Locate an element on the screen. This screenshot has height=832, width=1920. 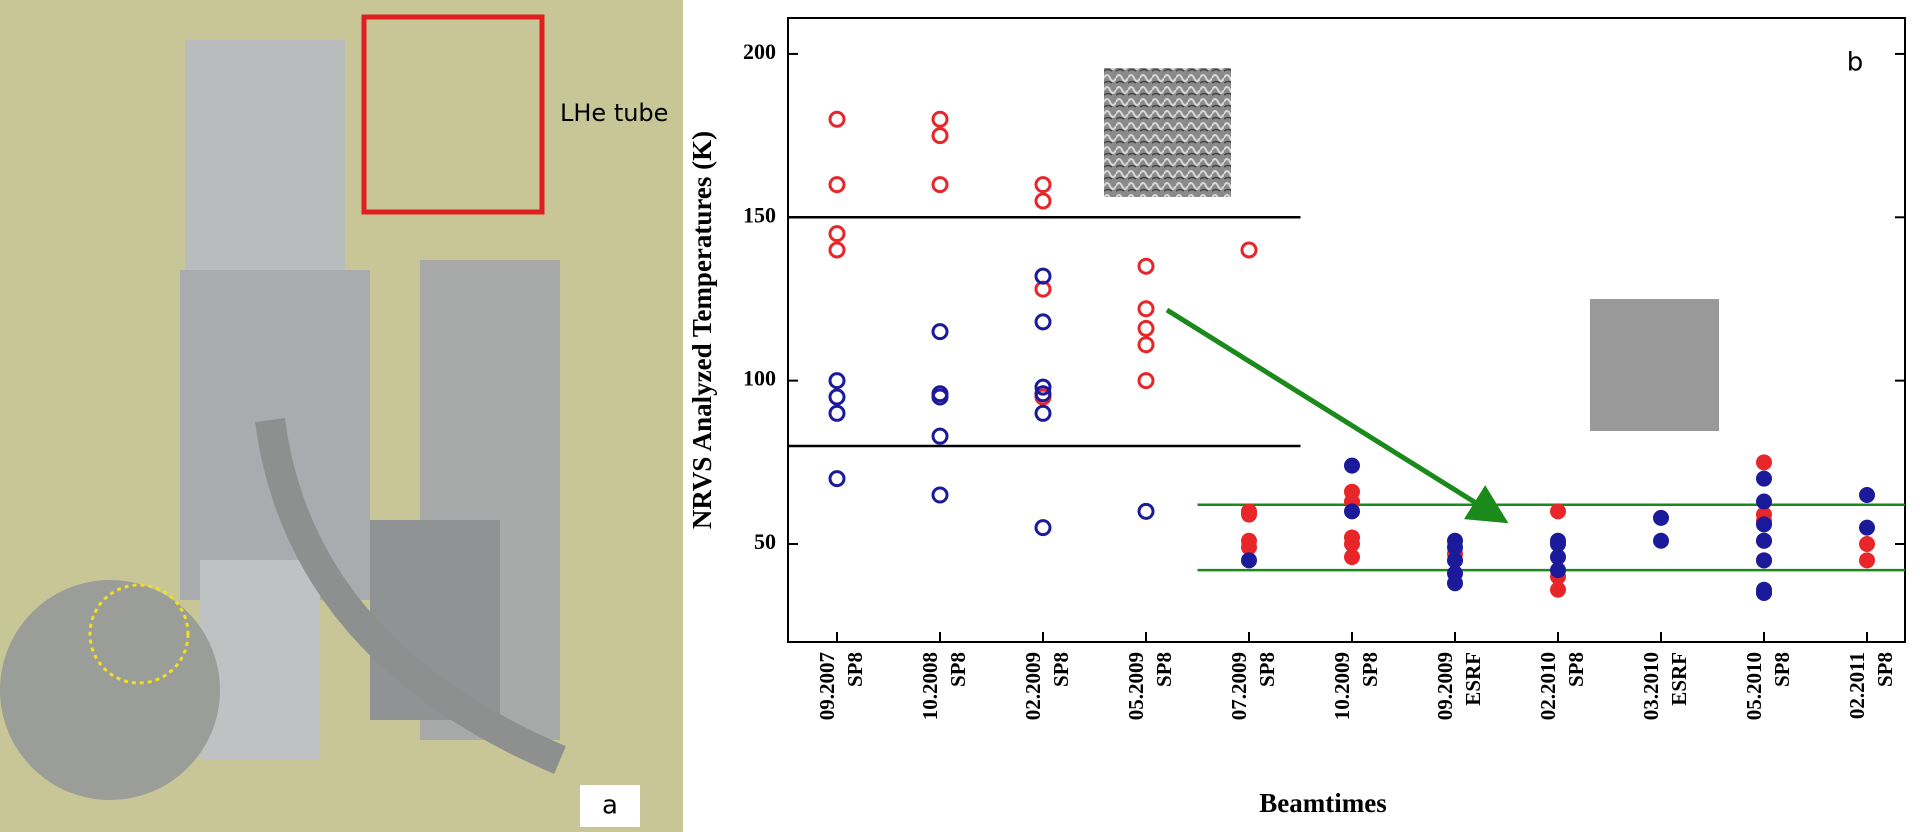
sample-circle is located at coordinates (139, 634).